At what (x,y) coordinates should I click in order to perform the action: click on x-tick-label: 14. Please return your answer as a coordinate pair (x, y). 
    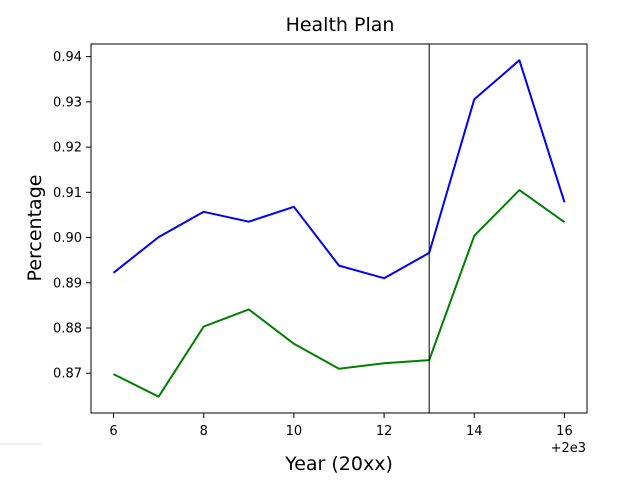
    Looking at the image, I should click on (474, 431).